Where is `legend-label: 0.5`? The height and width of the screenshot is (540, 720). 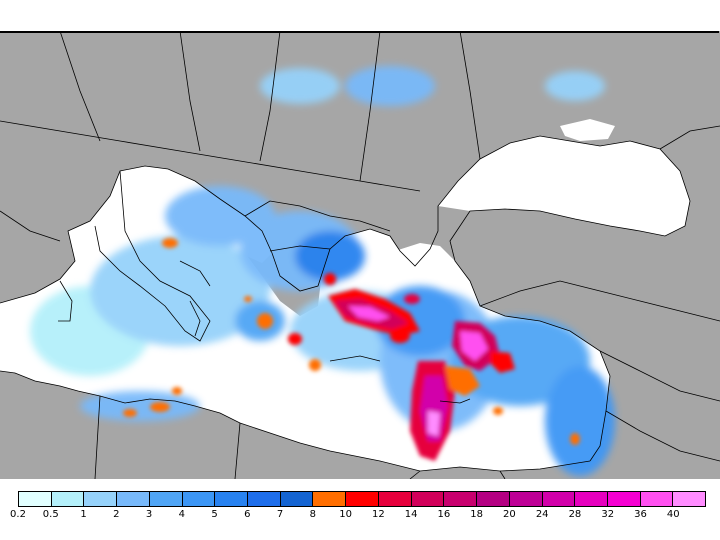 legend-label: 0.5 is located at coordinates (50, 514).